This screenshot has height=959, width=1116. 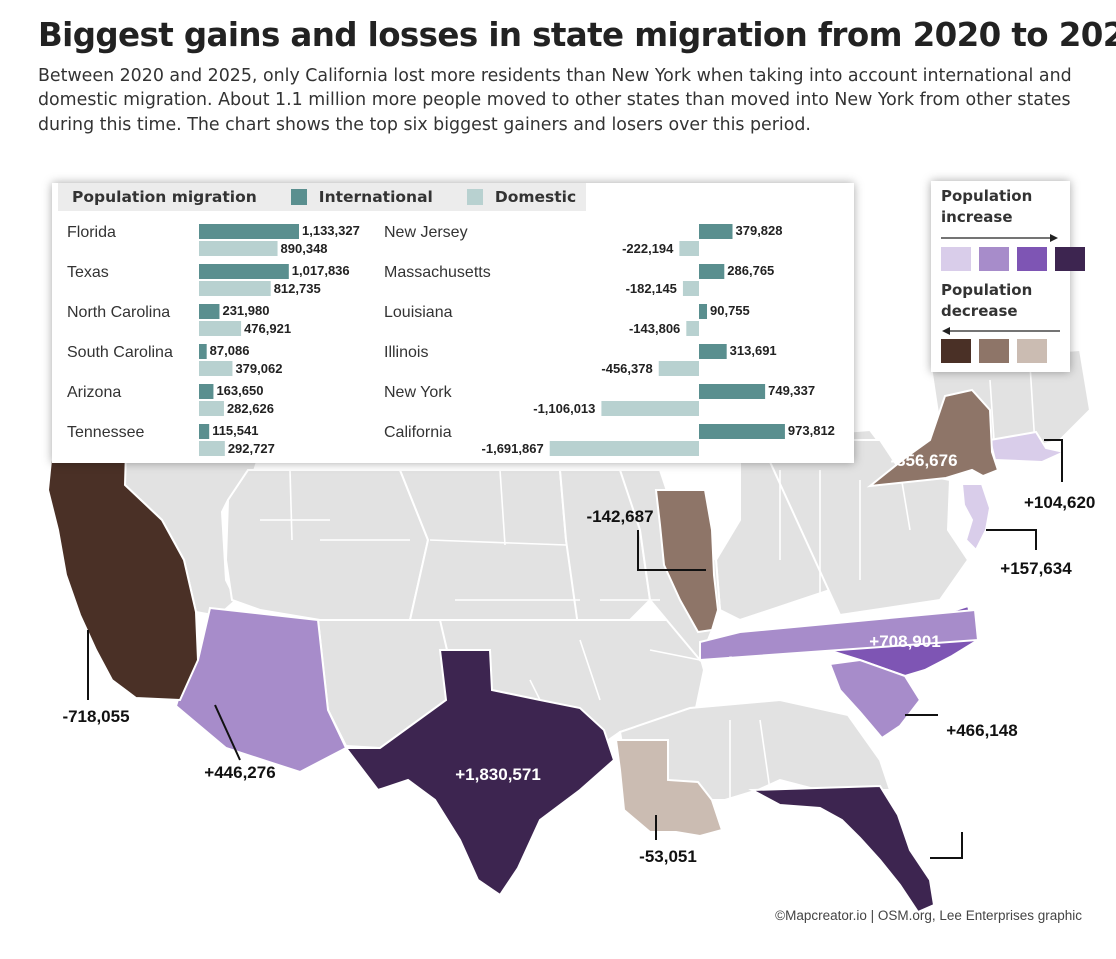 What do you see at coordinates (742, 431) in the screenshot?
I see `bar-international-california` at bounding box center [742, 431].